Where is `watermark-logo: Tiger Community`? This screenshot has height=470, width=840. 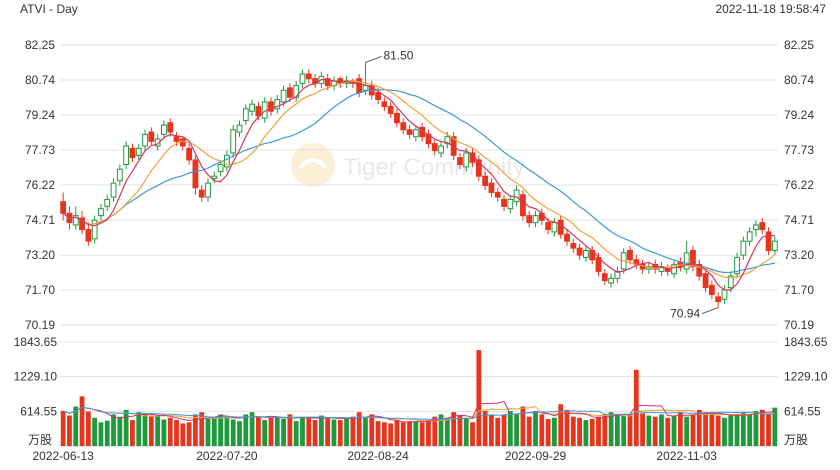
watermark-logo: Tiger Community is located at coordinates (408, 165).